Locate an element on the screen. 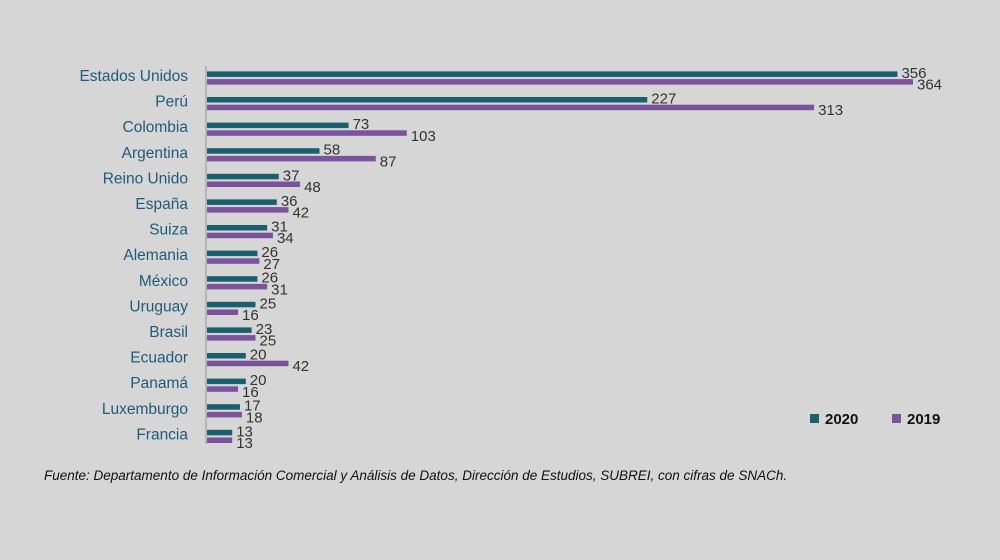 The width and height of the screenshot is (1000, 560). value-label-alemania-2019: 27 is located at coordinates (271, 264).